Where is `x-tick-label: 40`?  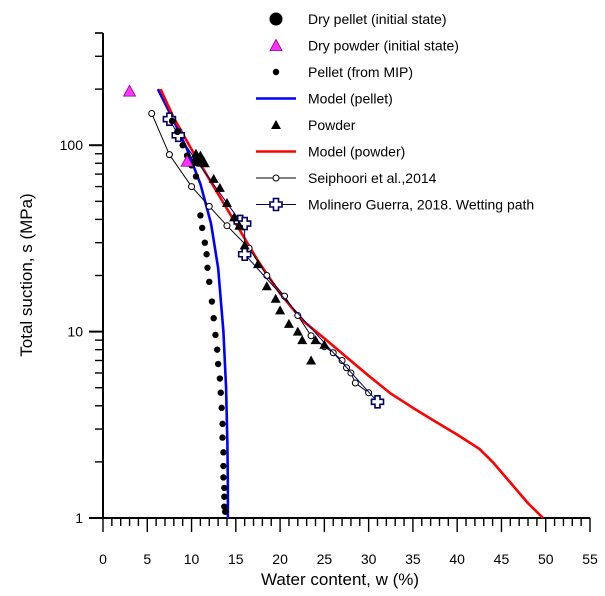
x-tick-label: 40 is located at coordinates (457, 559).